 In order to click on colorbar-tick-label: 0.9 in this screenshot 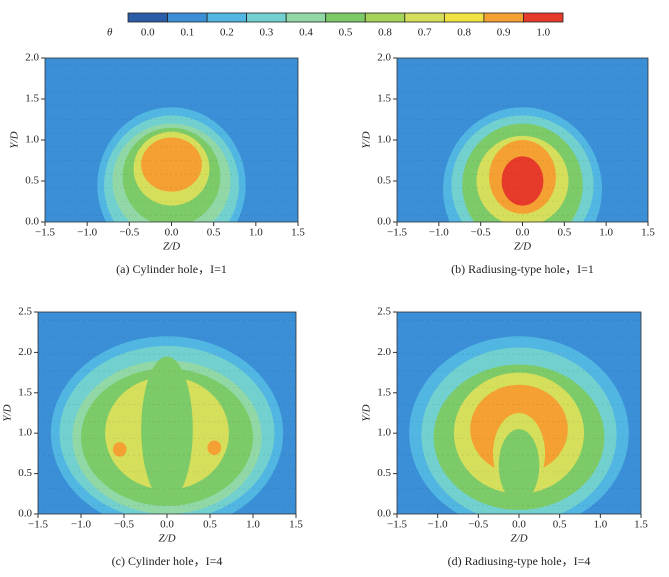, I will do `click(504, 33)`.